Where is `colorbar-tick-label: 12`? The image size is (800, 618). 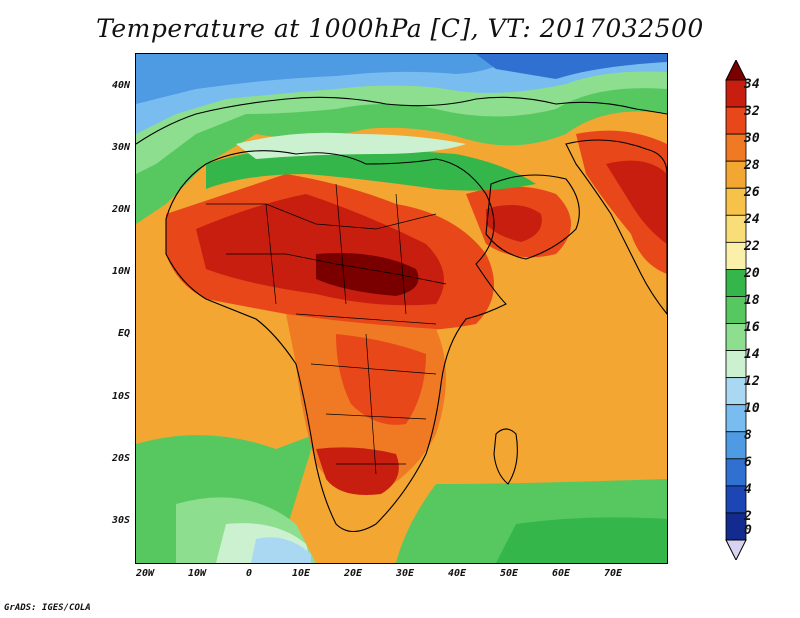 colorbar-tick-label: 12 is located at coordinates (752, 381).